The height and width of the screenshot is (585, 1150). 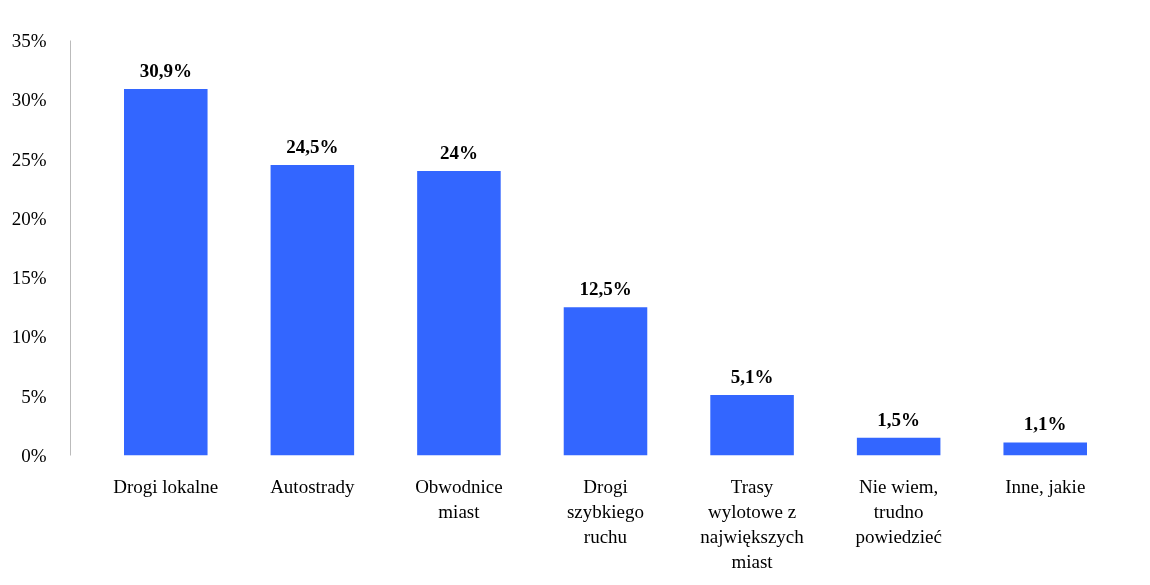 I want to click on y-tick-label: 30%, so click(x=29, y=100).